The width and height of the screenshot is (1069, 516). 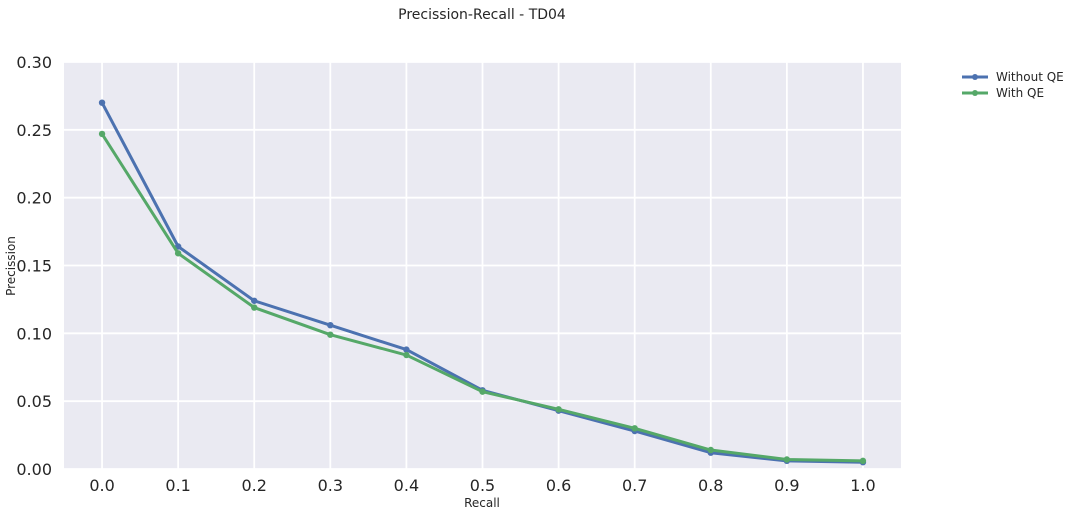 What do you see at coordinates (1030, 77) in the screenshot?
I see `legend-label: Without QE` at bounding box center [1030, 77].